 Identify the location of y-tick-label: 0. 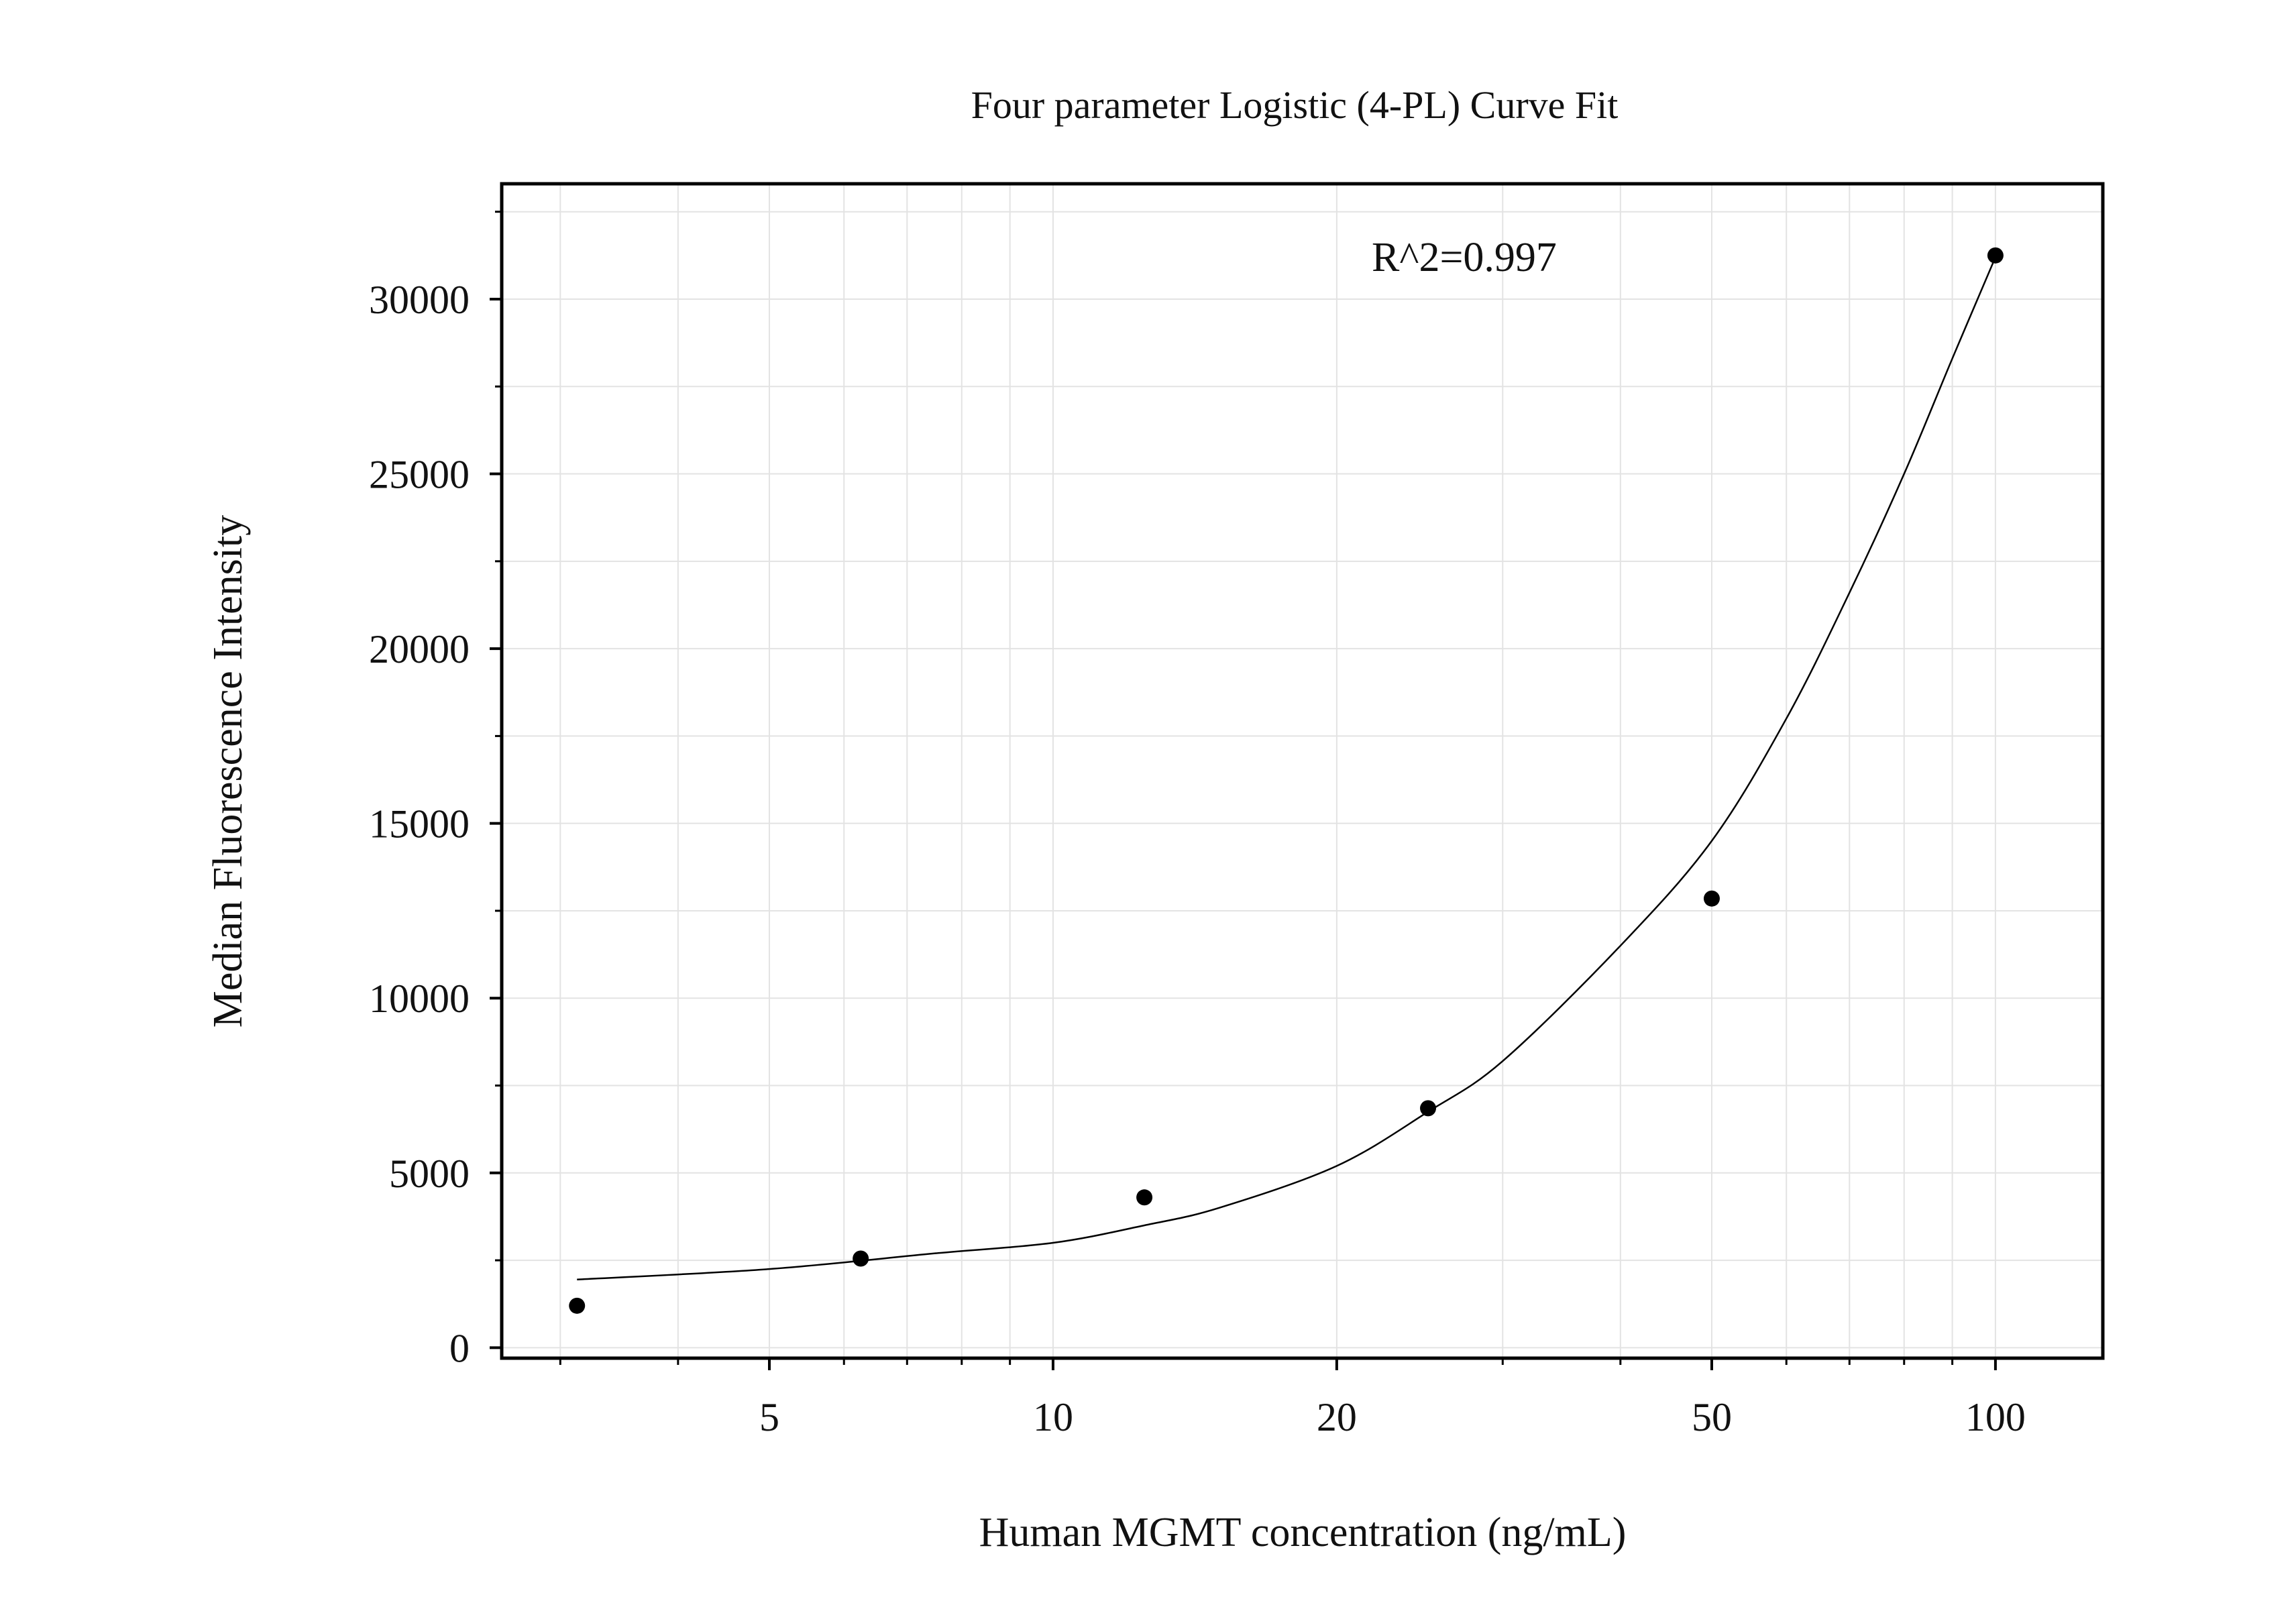
(459, 1348).